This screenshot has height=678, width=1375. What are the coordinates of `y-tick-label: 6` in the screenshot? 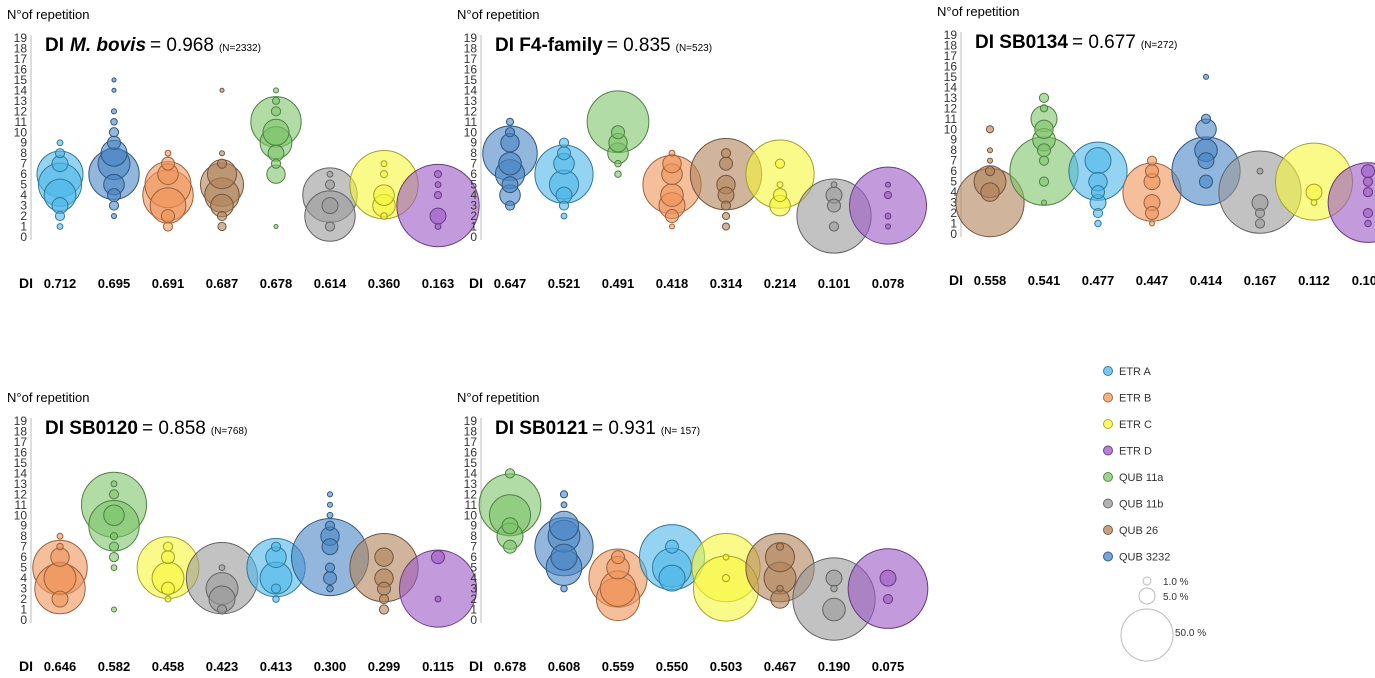 It's located at (473, 557).